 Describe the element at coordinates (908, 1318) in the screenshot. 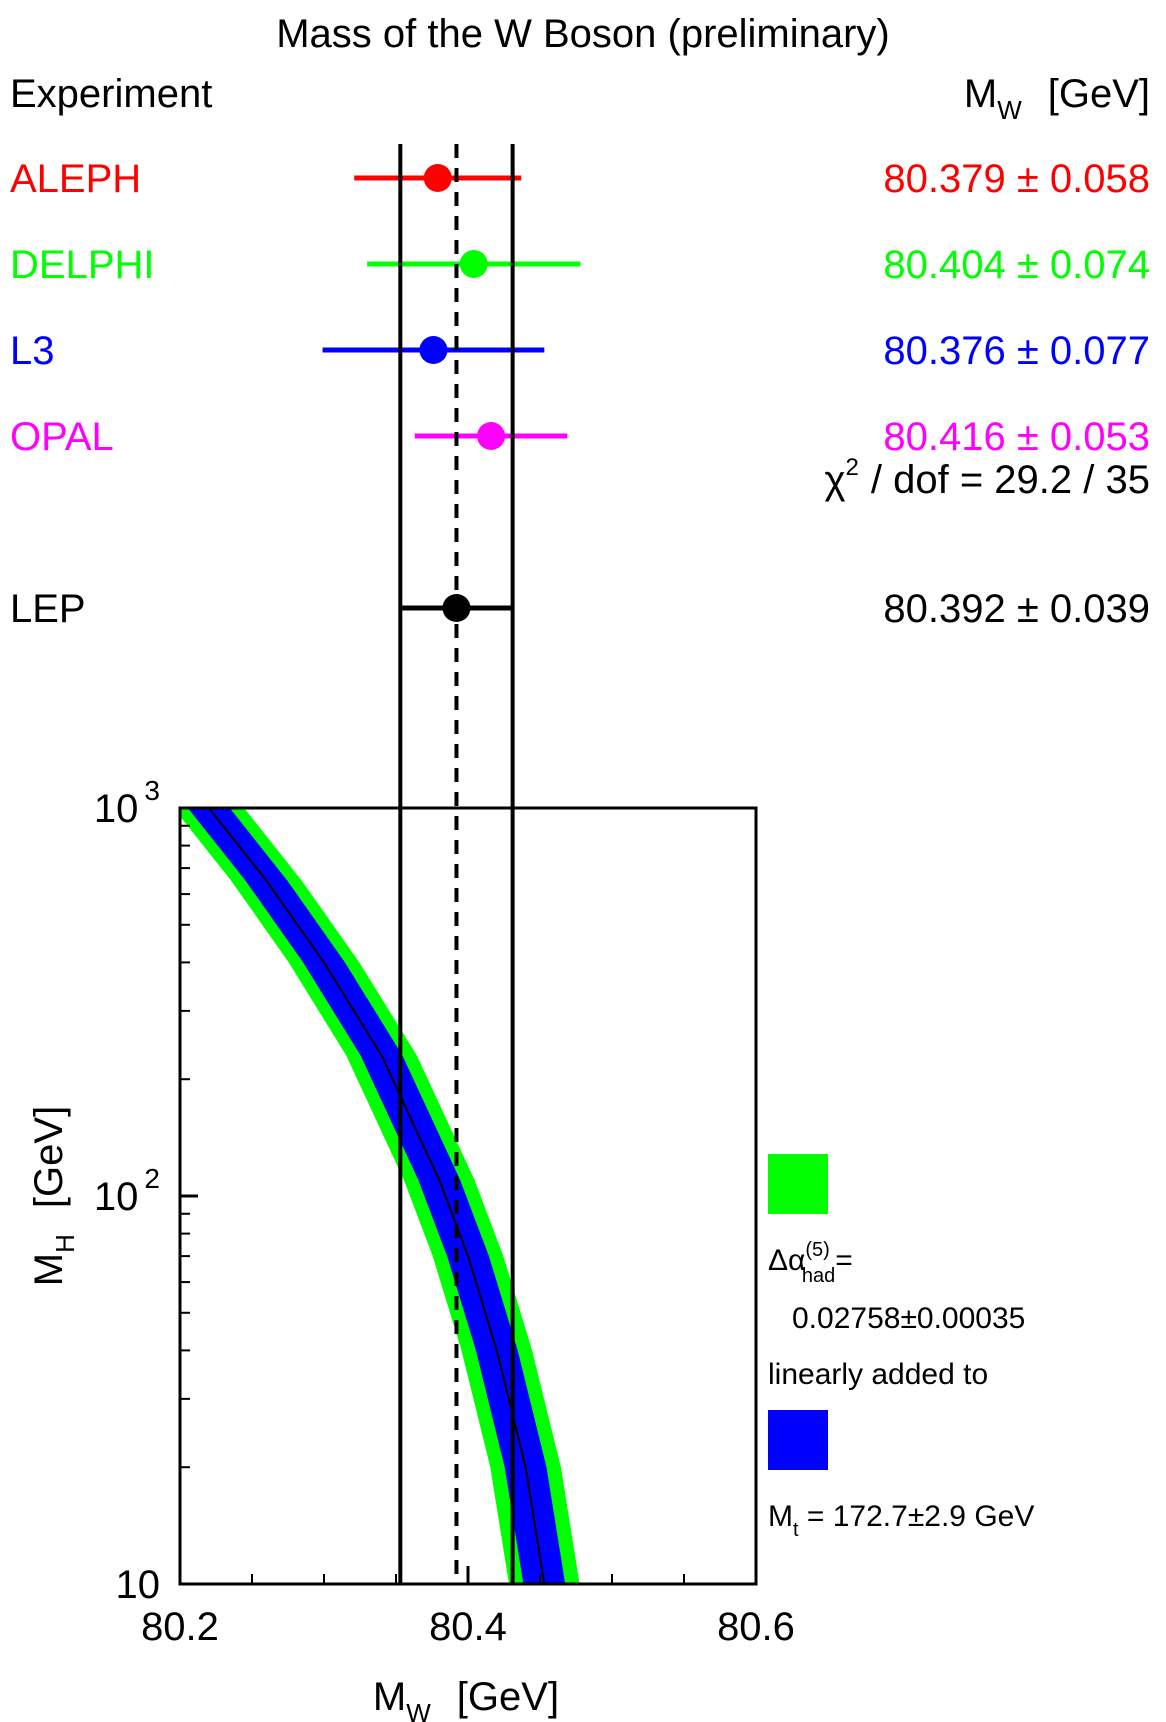

I see `legend-alpha-value: 0.02758±0.00035` at that location.